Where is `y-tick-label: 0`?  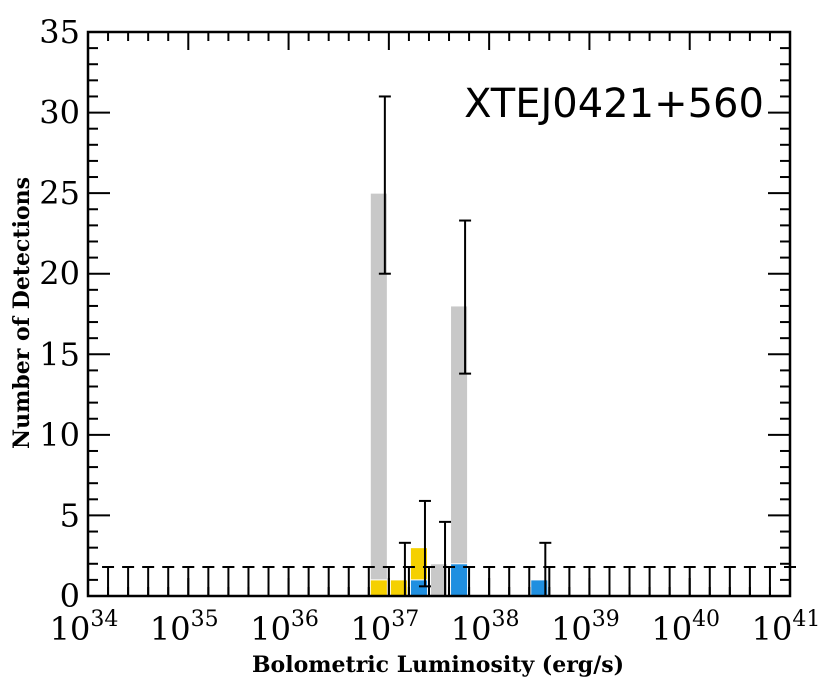 y-tick-label: 0 is located at coordinates (70, 596).